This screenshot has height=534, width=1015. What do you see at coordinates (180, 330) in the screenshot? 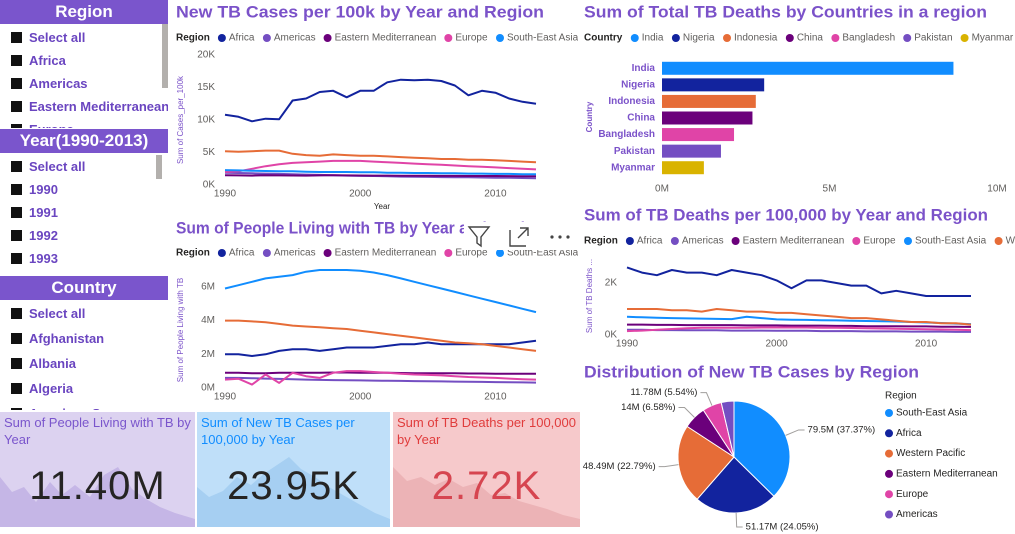
I see `y-axis-title: Sum of People Living with TB` at bounding box center [180, 330].